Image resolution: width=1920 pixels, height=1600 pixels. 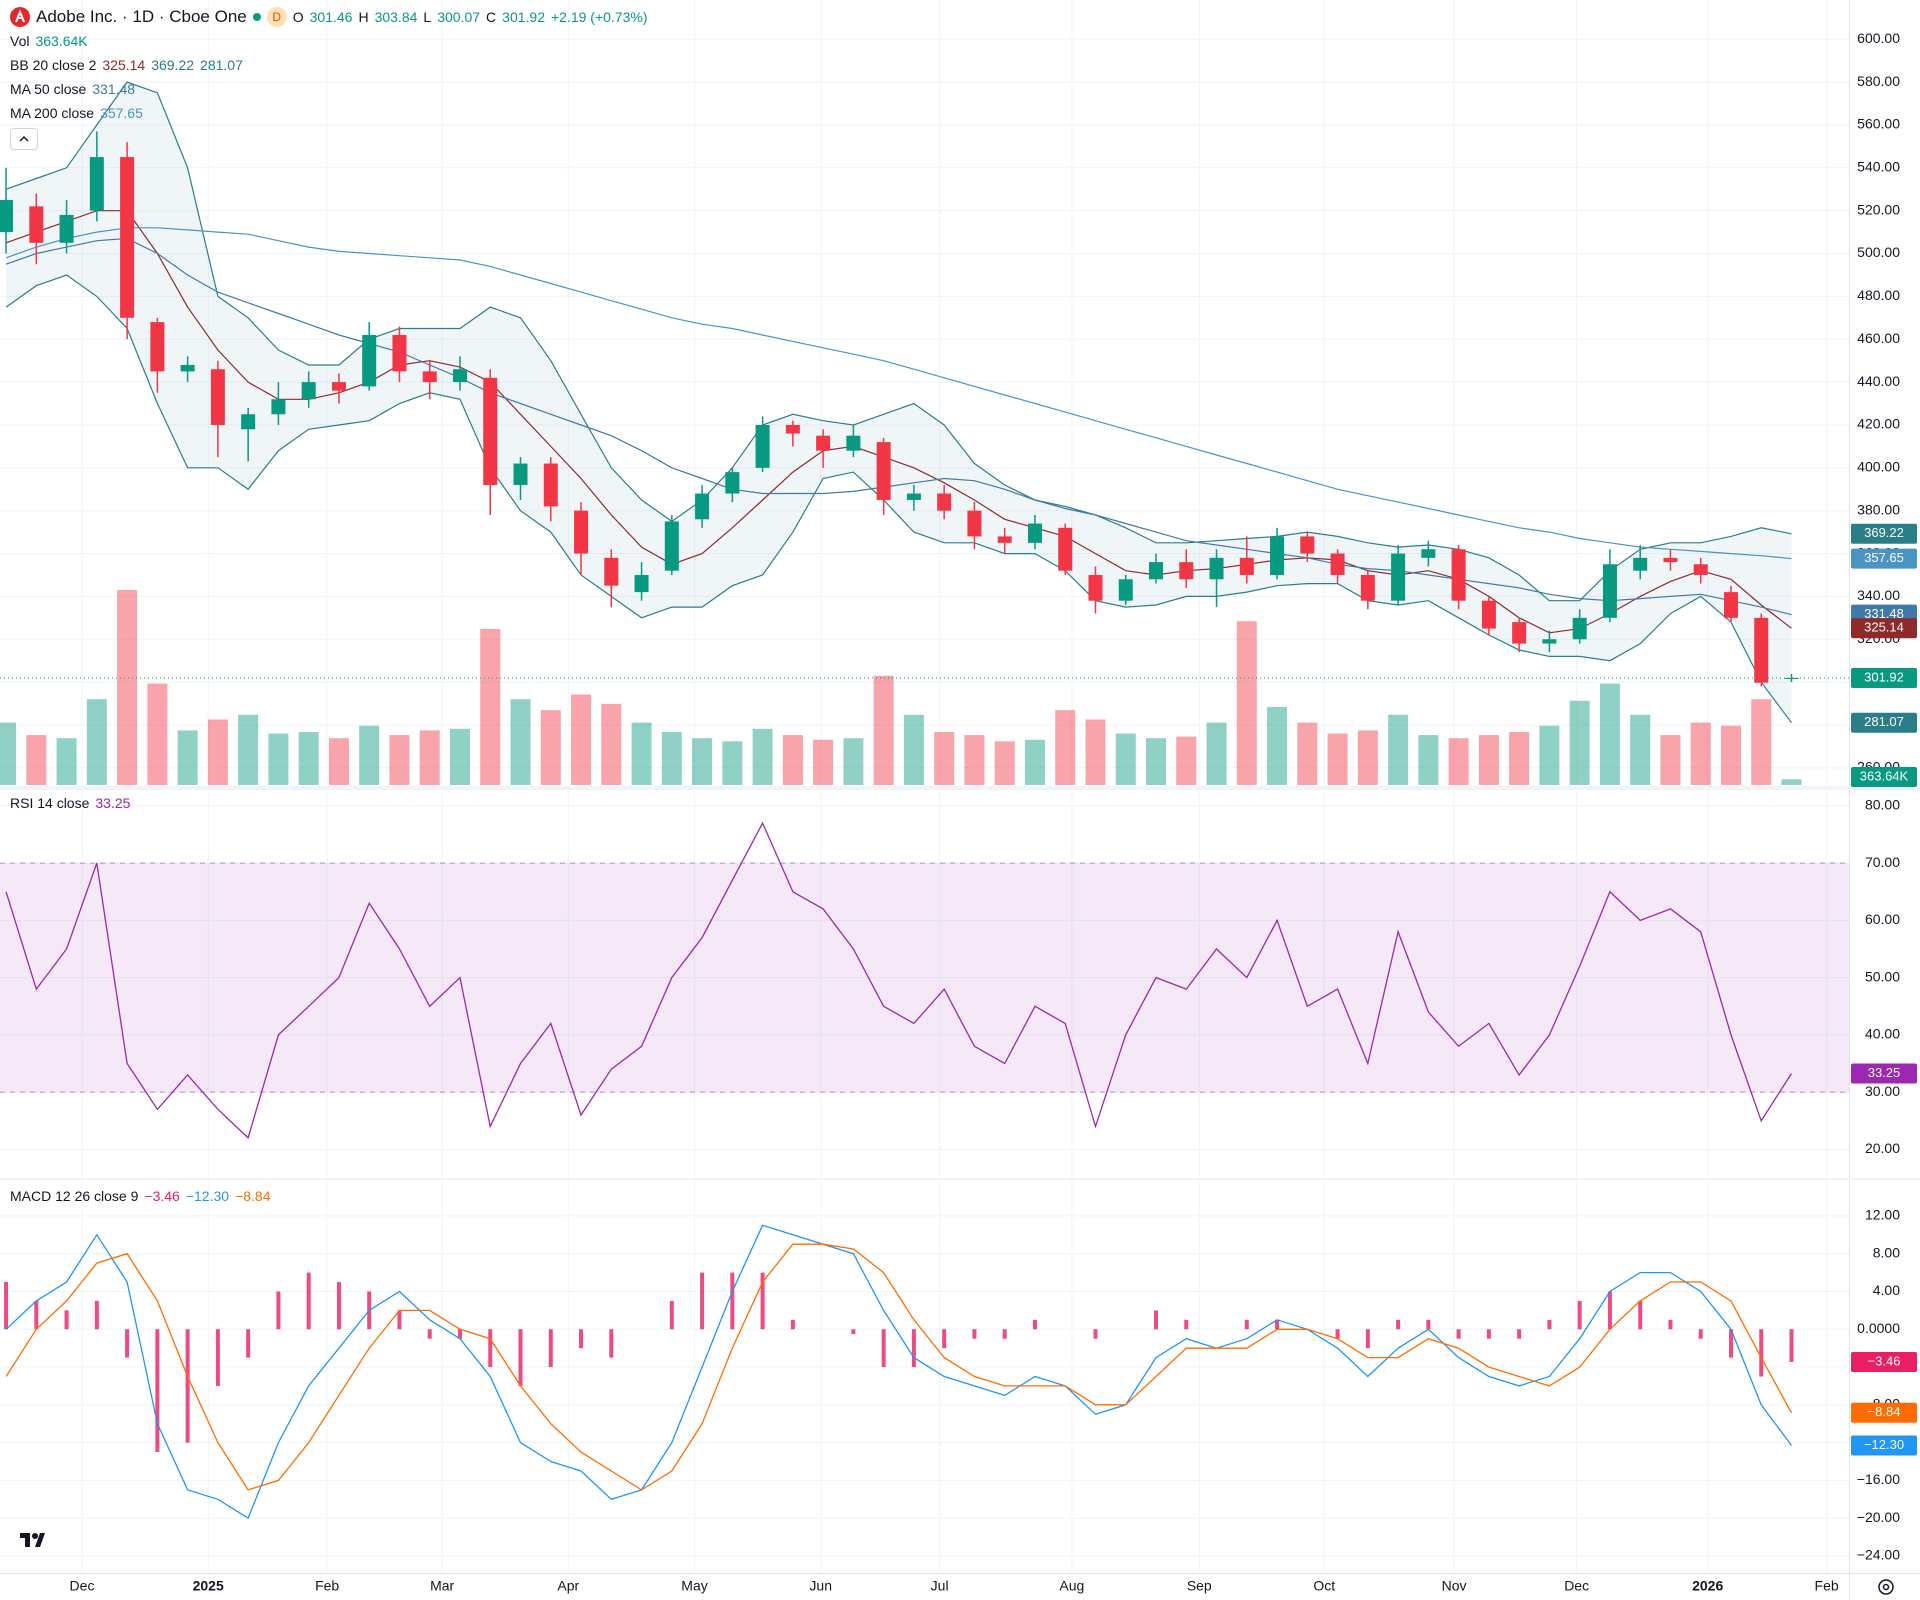 What do you see at coordinates (1882, 1148) in the screenshot?
I see `y-tick-label: 20.00` at bounding box center [1882, 1148].